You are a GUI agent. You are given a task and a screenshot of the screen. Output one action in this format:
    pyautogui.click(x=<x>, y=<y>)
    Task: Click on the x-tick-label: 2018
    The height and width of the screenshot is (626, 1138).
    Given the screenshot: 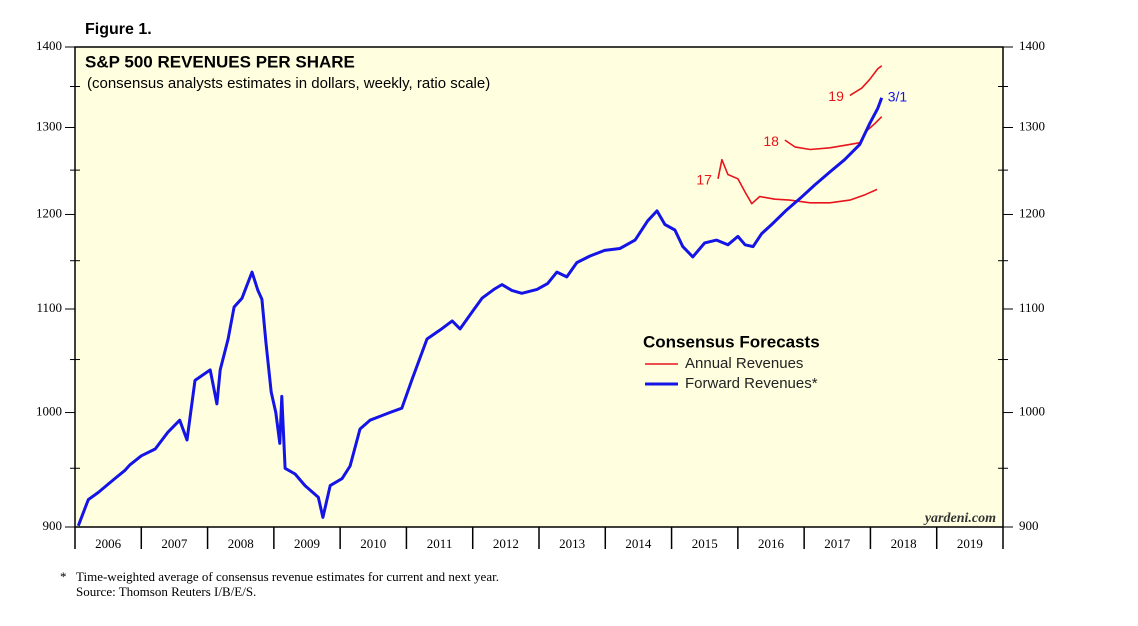 What is the action you would take?
    pyautogui.click(x=904, y=543)
    